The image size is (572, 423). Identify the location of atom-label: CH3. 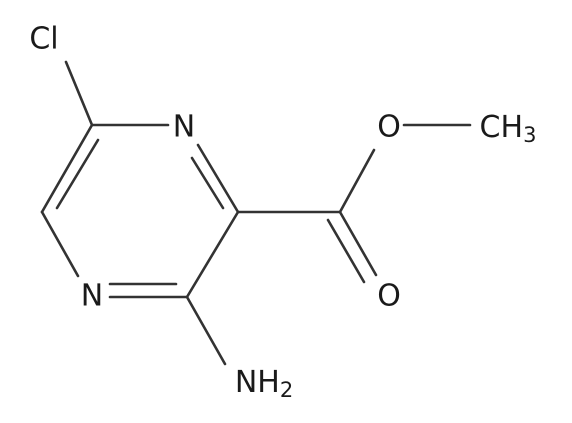
(508, 129).